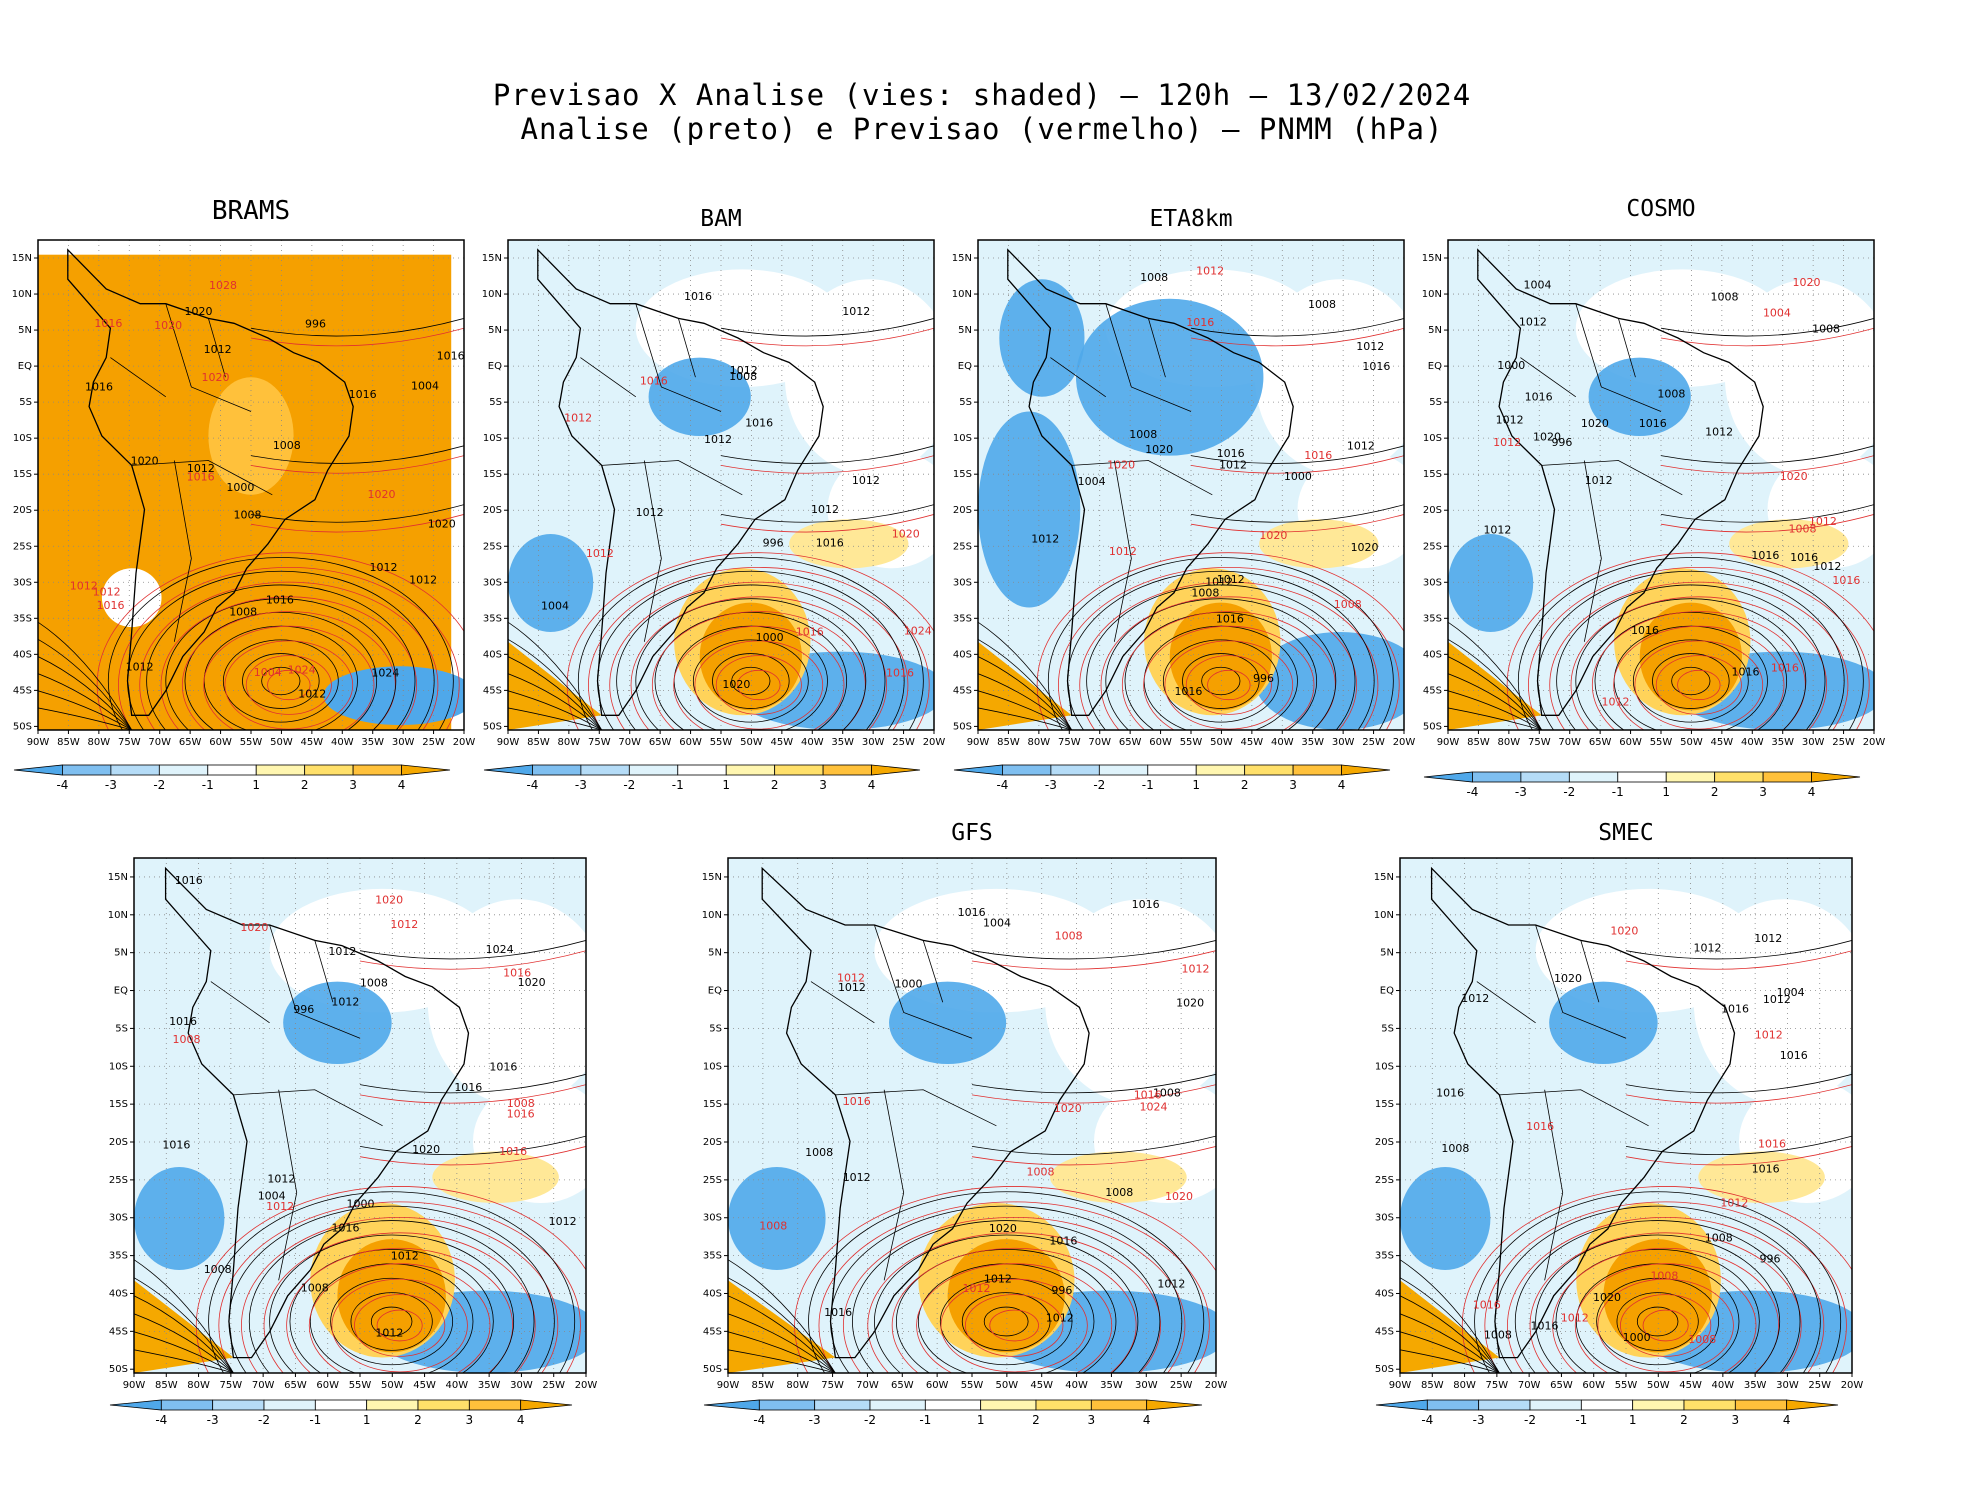 Image resolution: width=1964 pixels, height=1489 pixels. Describe the element at coordinates (1384, 877) in the screenshot. I see `lat-tick-label: 15N` at that location.